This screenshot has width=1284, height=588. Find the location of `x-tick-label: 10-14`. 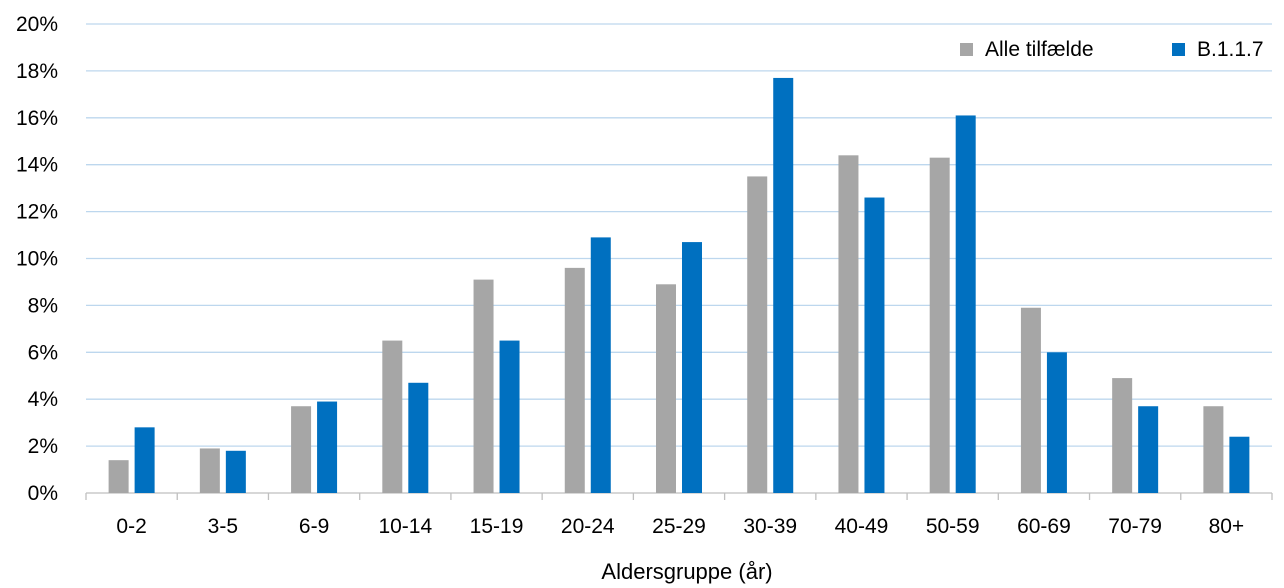

x-tick-label: 10-14 is located at coordinates (405, 526).